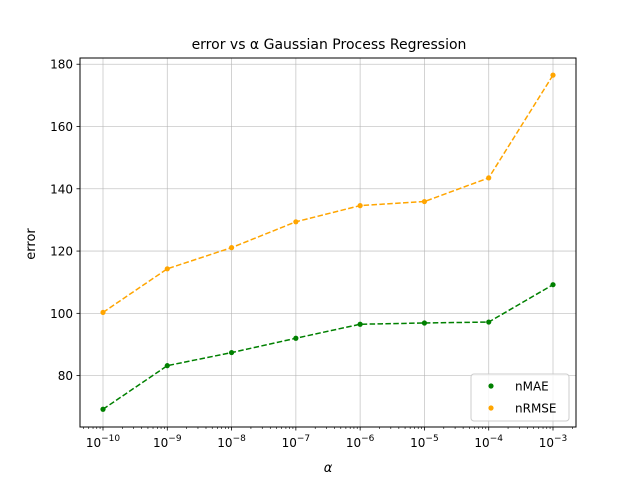 The image size is (640, 480). I want to click on y-tick-label: 140, so click(61, 189).